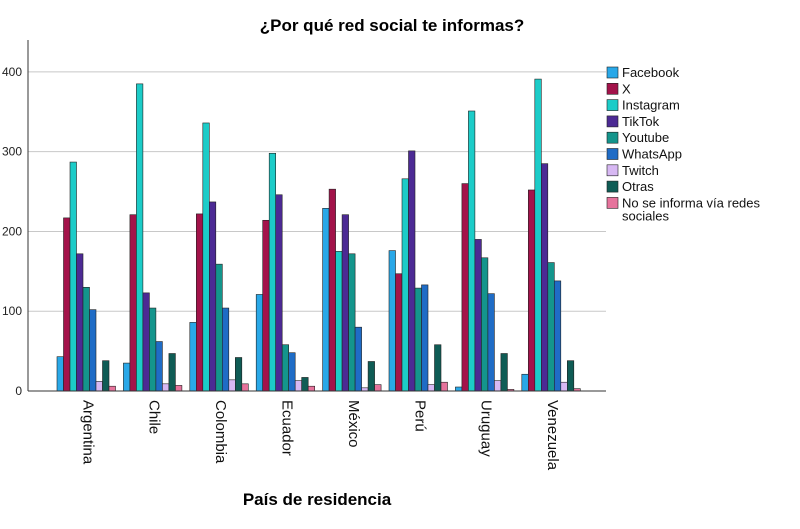 Image resolution: width=800 pixels, height=529 pixels. Describe the element at coordinates (419, 416) in the screenshot. I see `x-tick-label: Perú` at that location.